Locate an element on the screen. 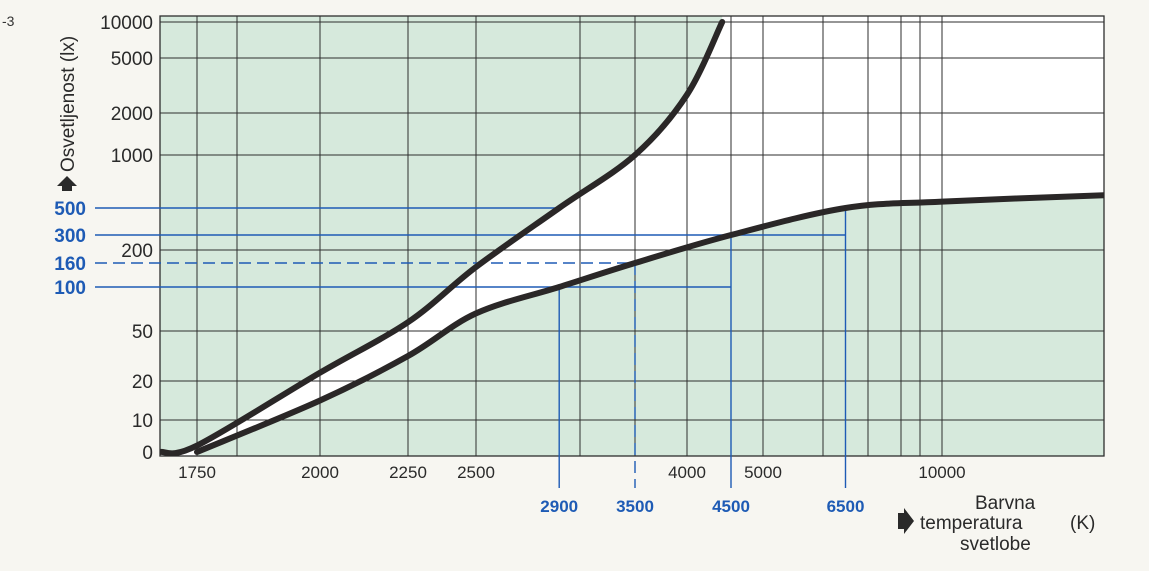 The image size is (1149, 571). highlight-x-label: 6500 is located at coordinates (846, 506).